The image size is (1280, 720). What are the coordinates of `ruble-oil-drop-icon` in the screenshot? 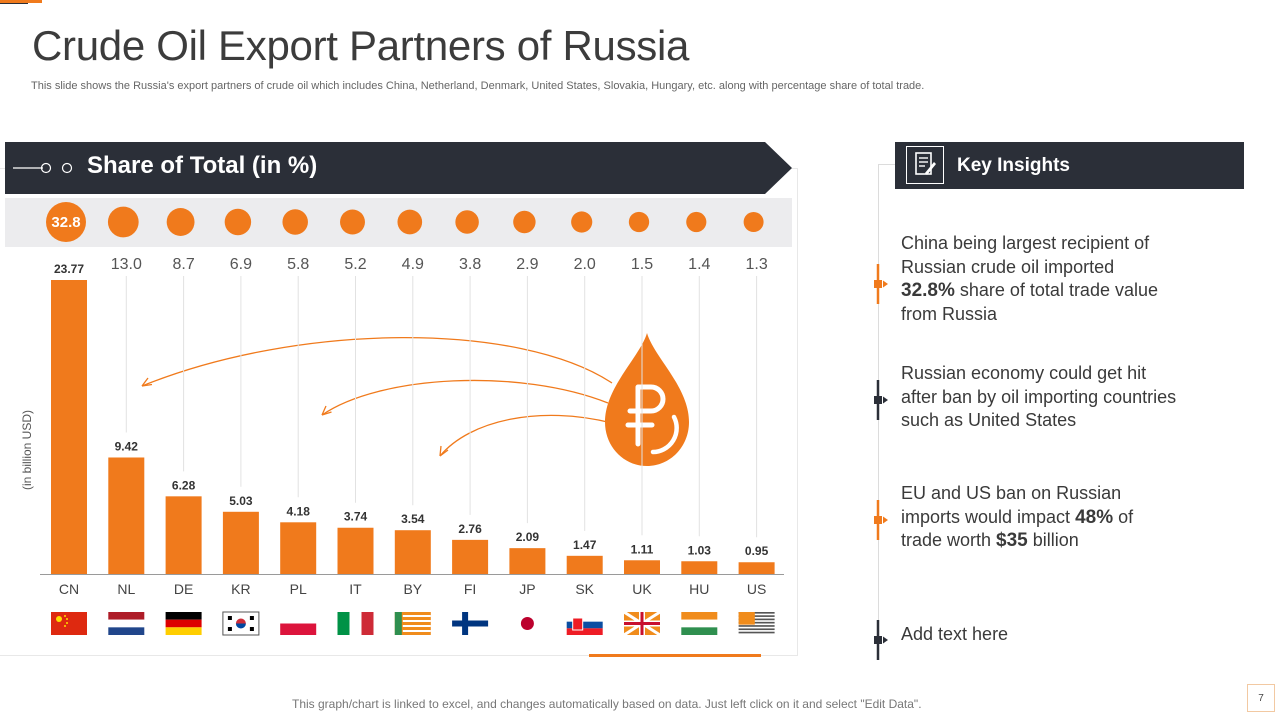 It's located at (647, 399).